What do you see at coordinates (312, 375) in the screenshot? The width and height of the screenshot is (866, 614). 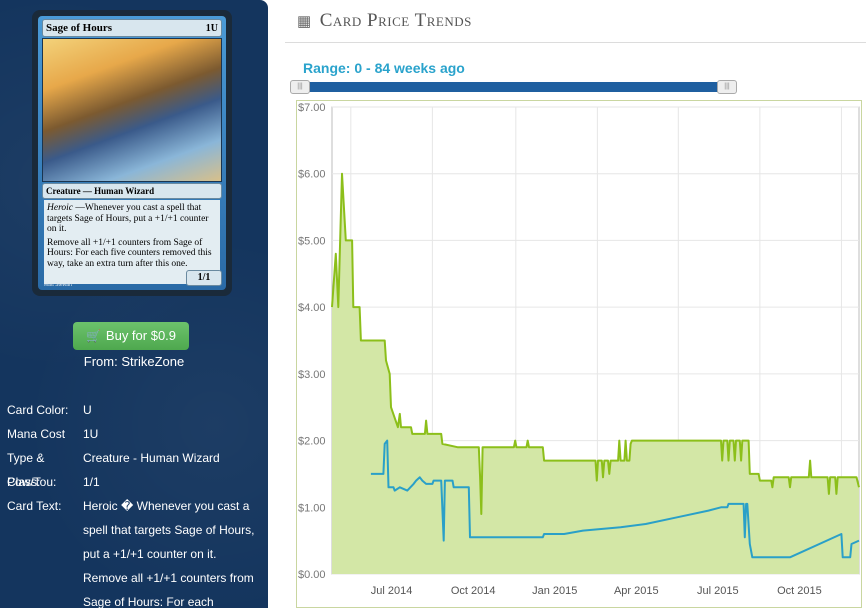 I see `y-tick-label: $3.00` at bounding box center [312, 375].